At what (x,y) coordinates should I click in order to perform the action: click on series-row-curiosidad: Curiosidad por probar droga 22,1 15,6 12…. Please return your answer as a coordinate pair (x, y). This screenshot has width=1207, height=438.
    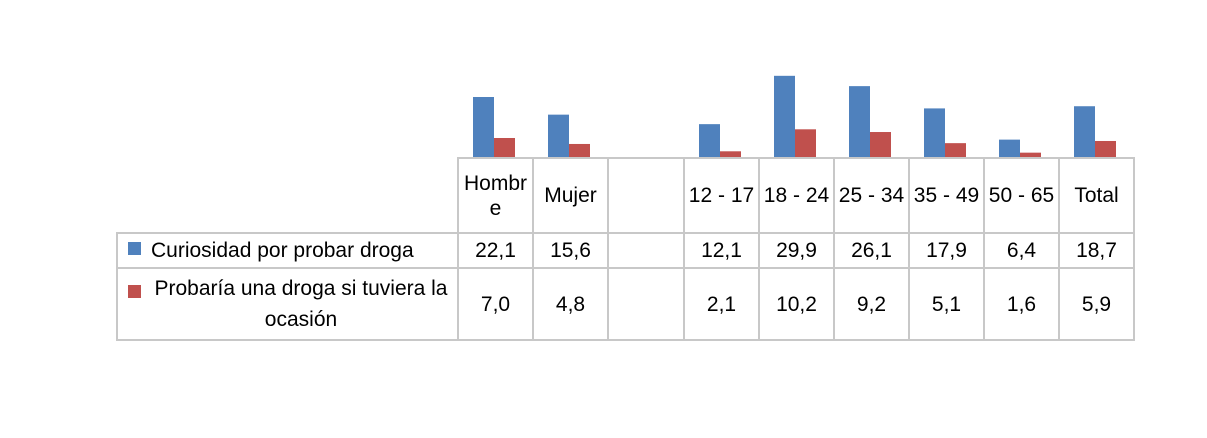
    Looking at the image, I should click on (625, 250).